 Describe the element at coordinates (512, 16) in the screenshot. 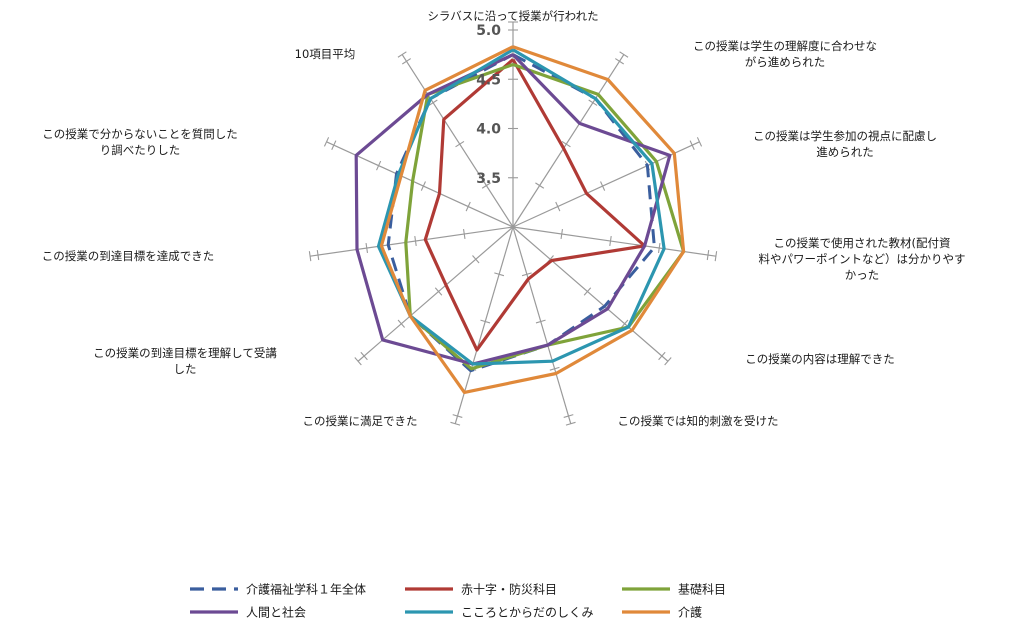

I see `axis-label-0: シラバスに沿って授業が行われた` at that location.